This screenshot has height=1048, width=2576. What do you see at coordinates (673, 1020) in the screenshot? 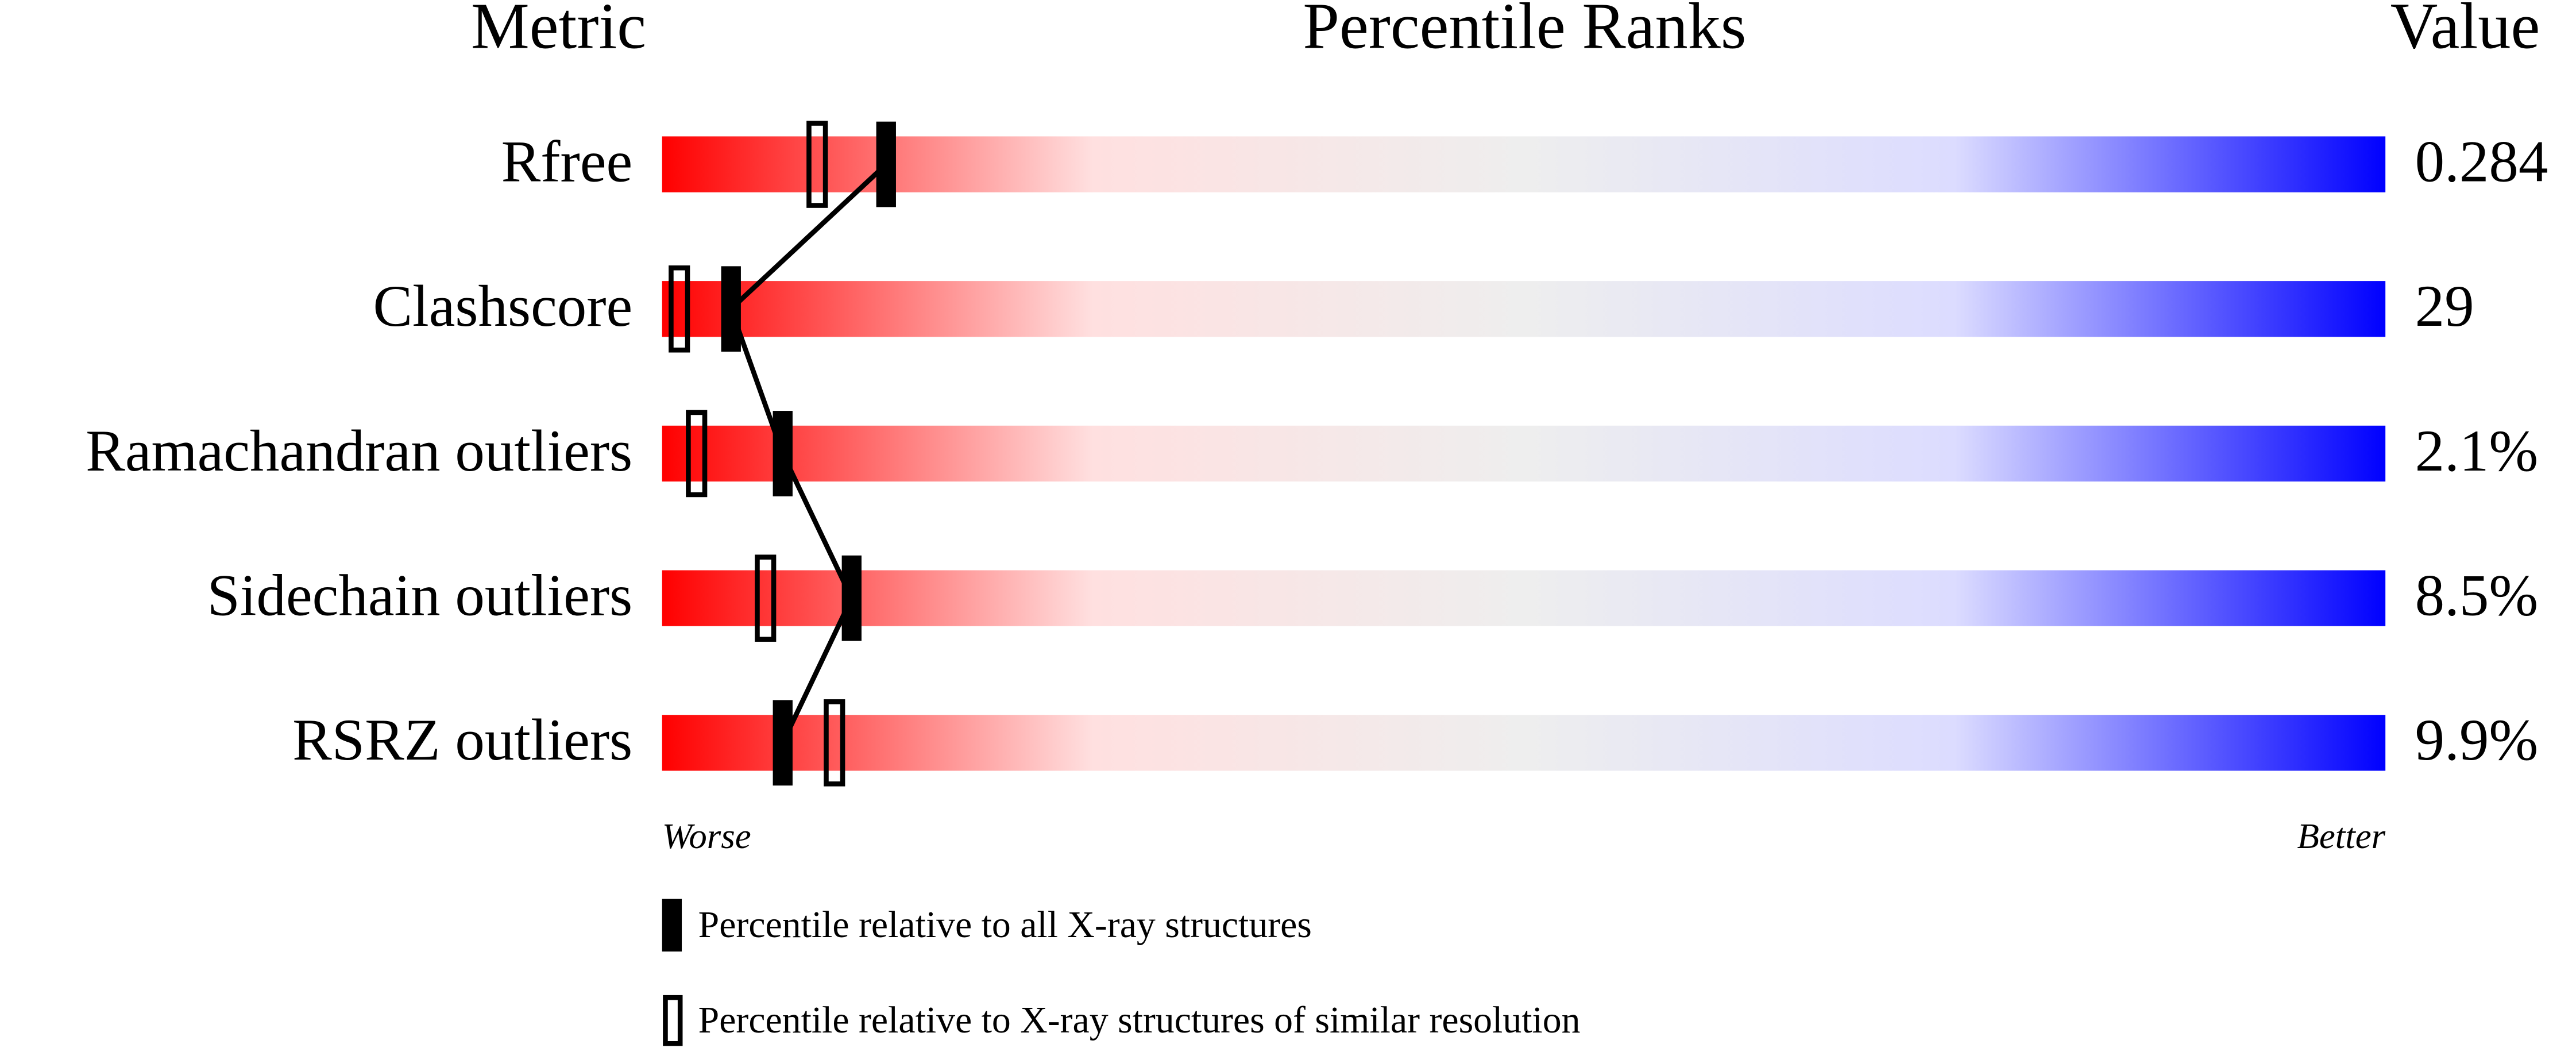
I see `legend-marker-open` at bounding box center [673, 1020].